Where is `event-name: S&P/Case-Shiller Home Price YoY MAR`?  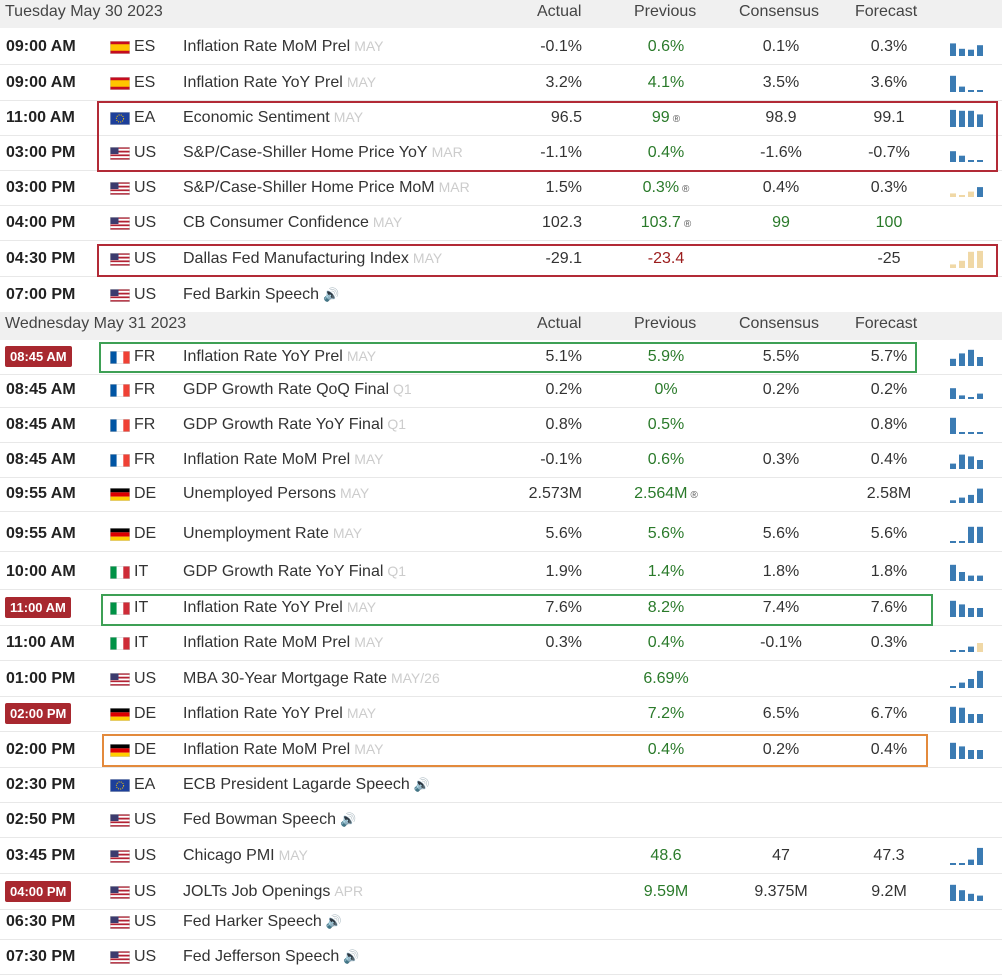 event-name: S&P/Case-Shiller Home Price YoY MAR is located at coordinates (323, 153).